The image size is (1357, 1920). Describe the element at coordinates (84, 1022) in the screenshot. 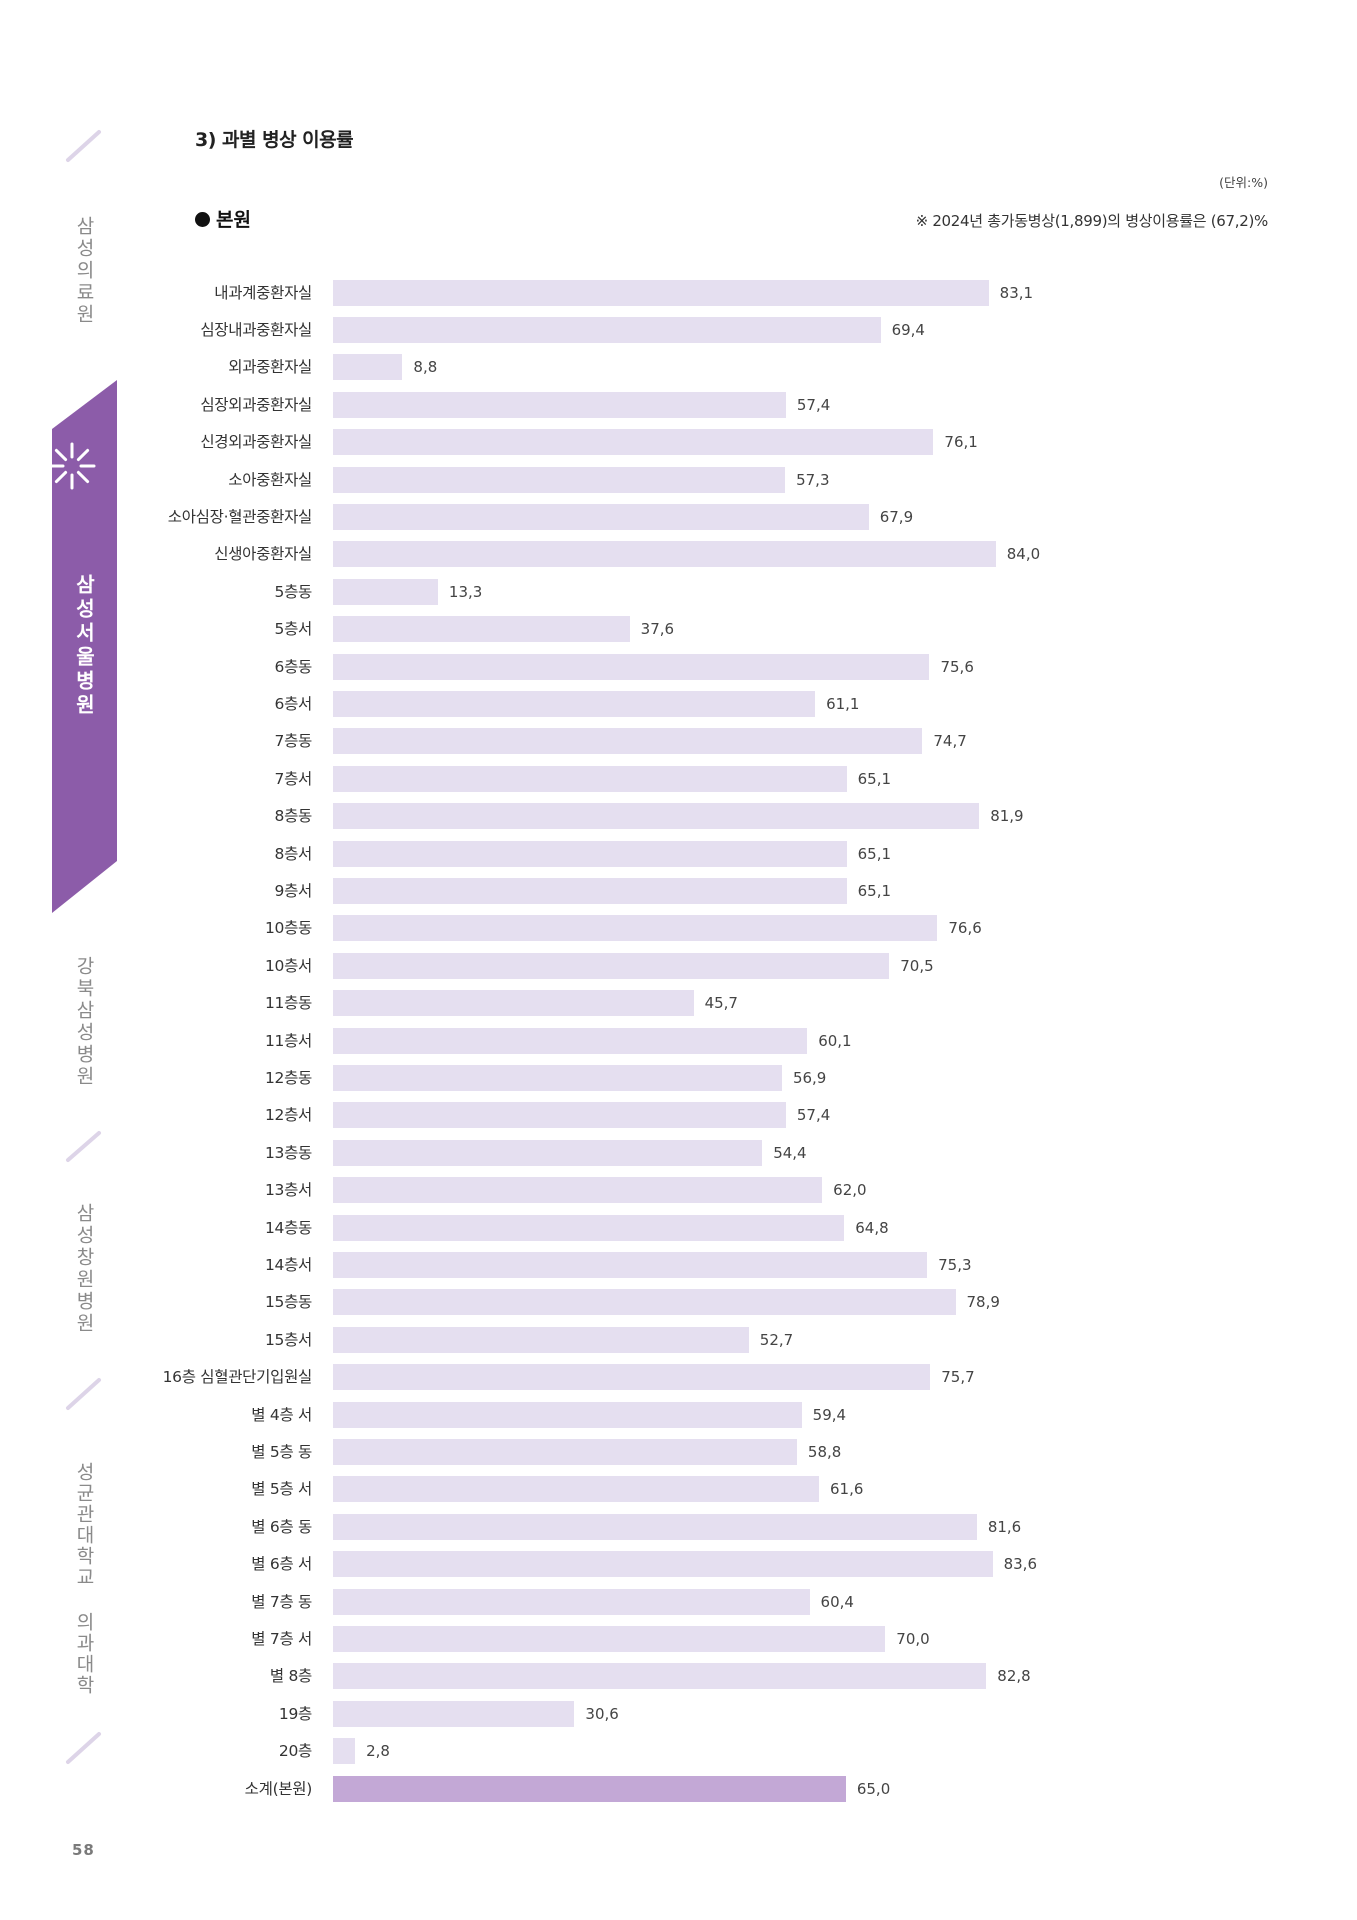

I see `sidebar-item-kangbuk-samsung-hospital: 강북삼성병원` at that location.